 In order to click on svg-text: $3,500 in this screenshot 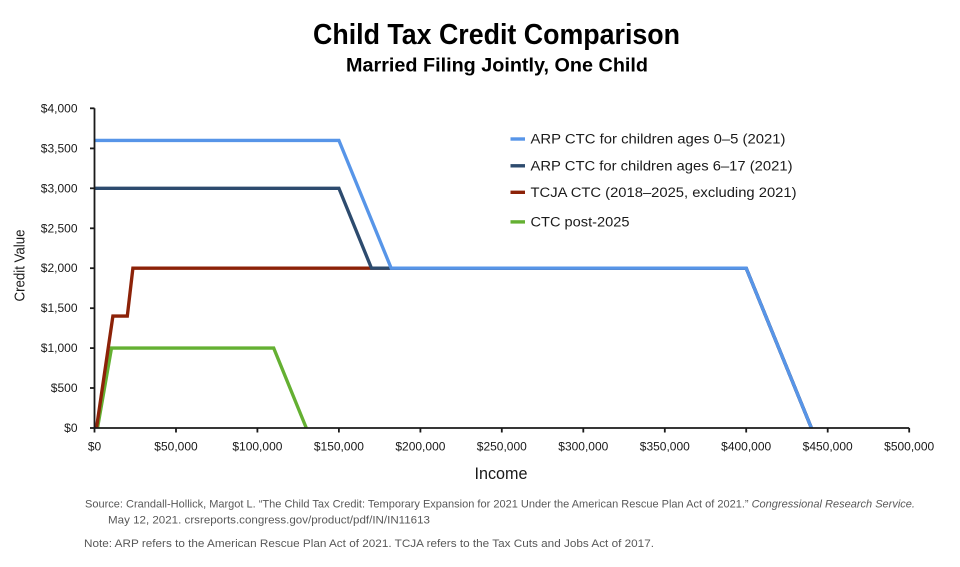, I will do `click(59, 148)`.